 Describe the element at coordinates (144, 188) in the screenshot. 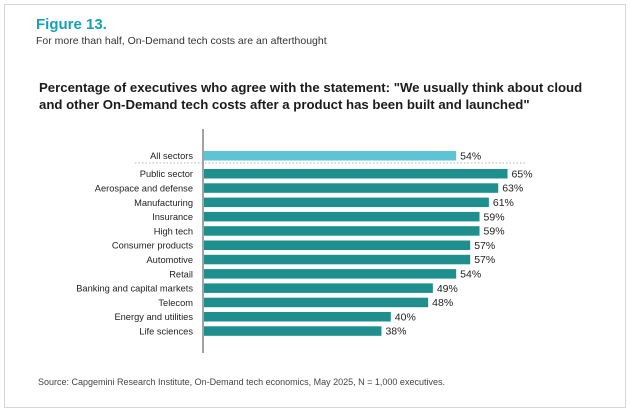

I see `category-label: Aerospace and defense` at that location.